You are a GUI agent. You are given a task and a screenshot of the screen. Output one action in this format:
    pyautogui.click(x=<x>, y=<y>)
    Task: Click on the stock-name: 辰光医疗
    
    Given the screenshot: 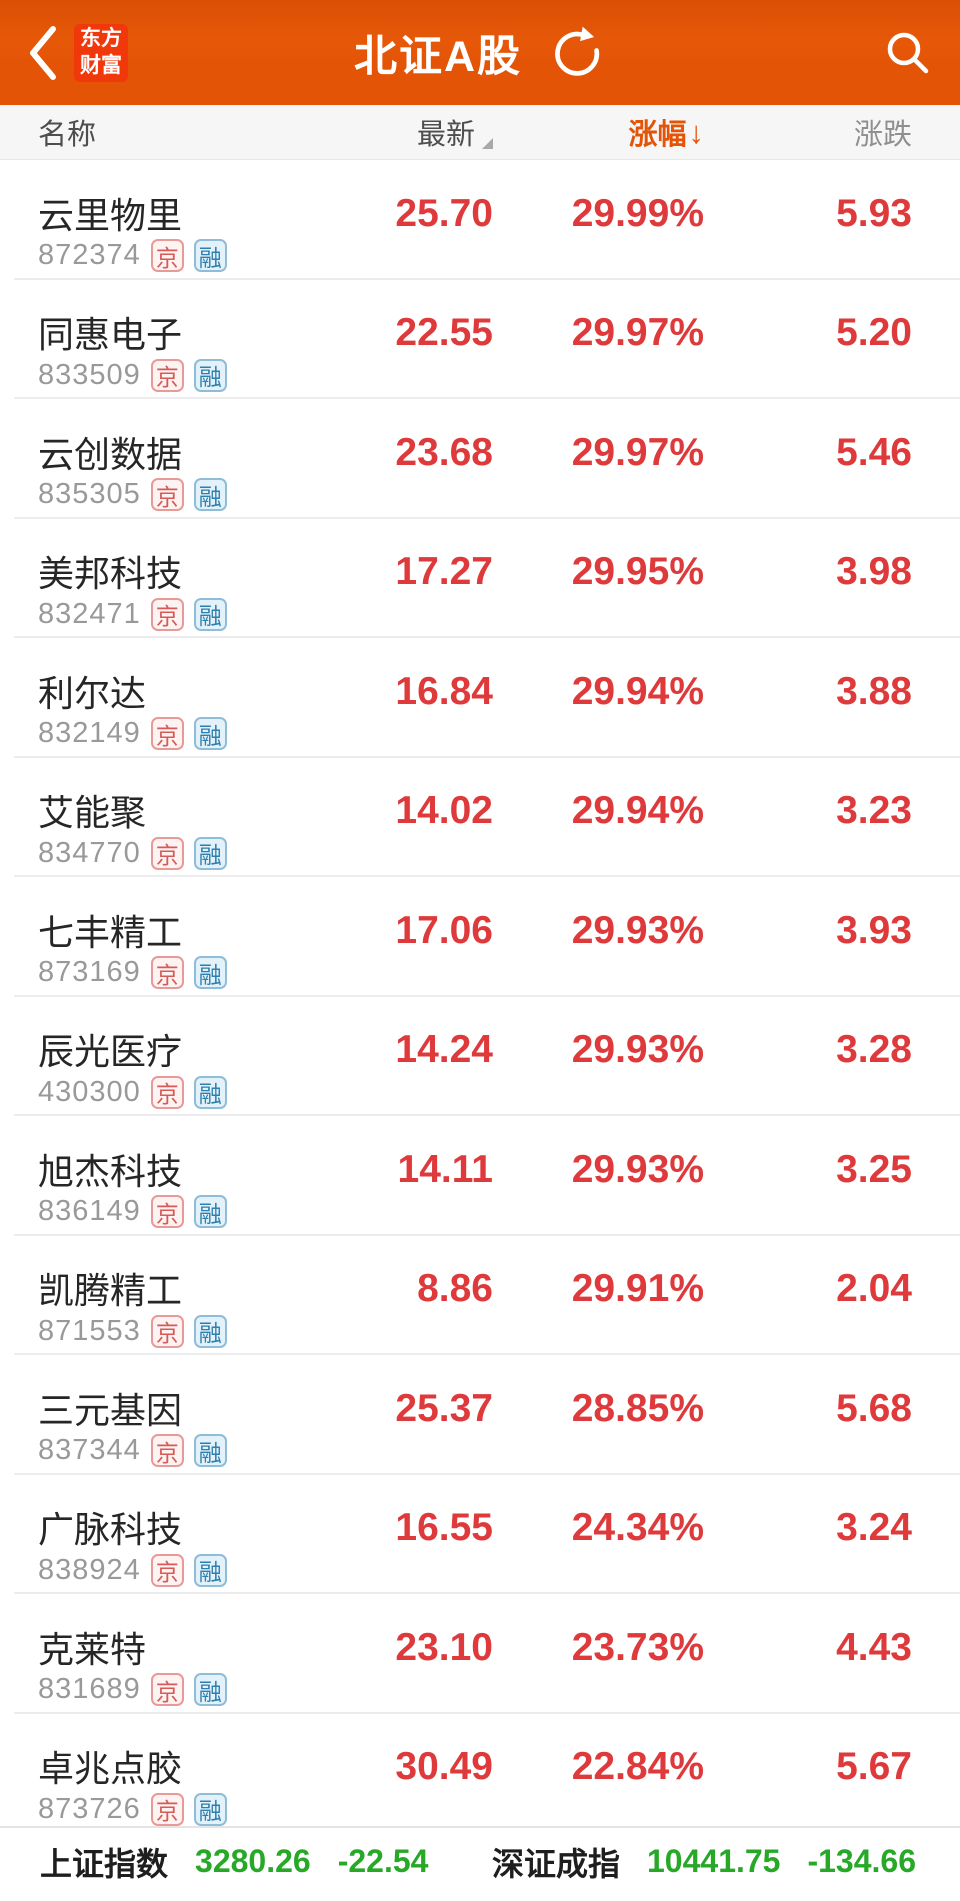 What is the action you would take?
    pyautogui.click(x=110, y=1051)
    